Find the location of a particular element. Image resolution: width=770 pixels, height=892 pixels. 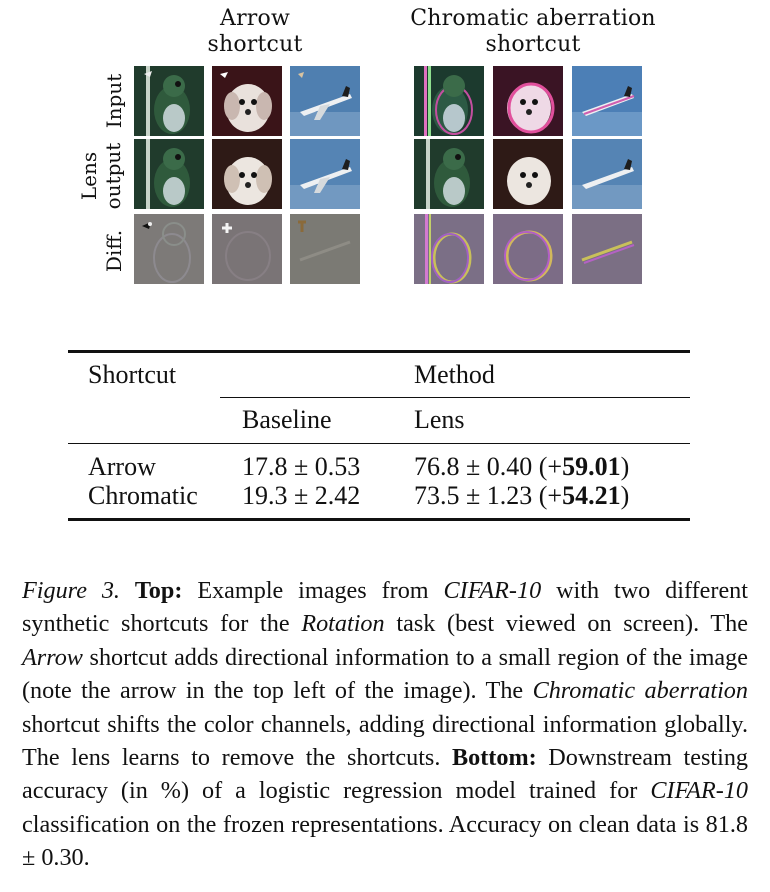

table-row-arrow-baseline: 17.8 ± 0.53 is located at coordinates (301, 466).